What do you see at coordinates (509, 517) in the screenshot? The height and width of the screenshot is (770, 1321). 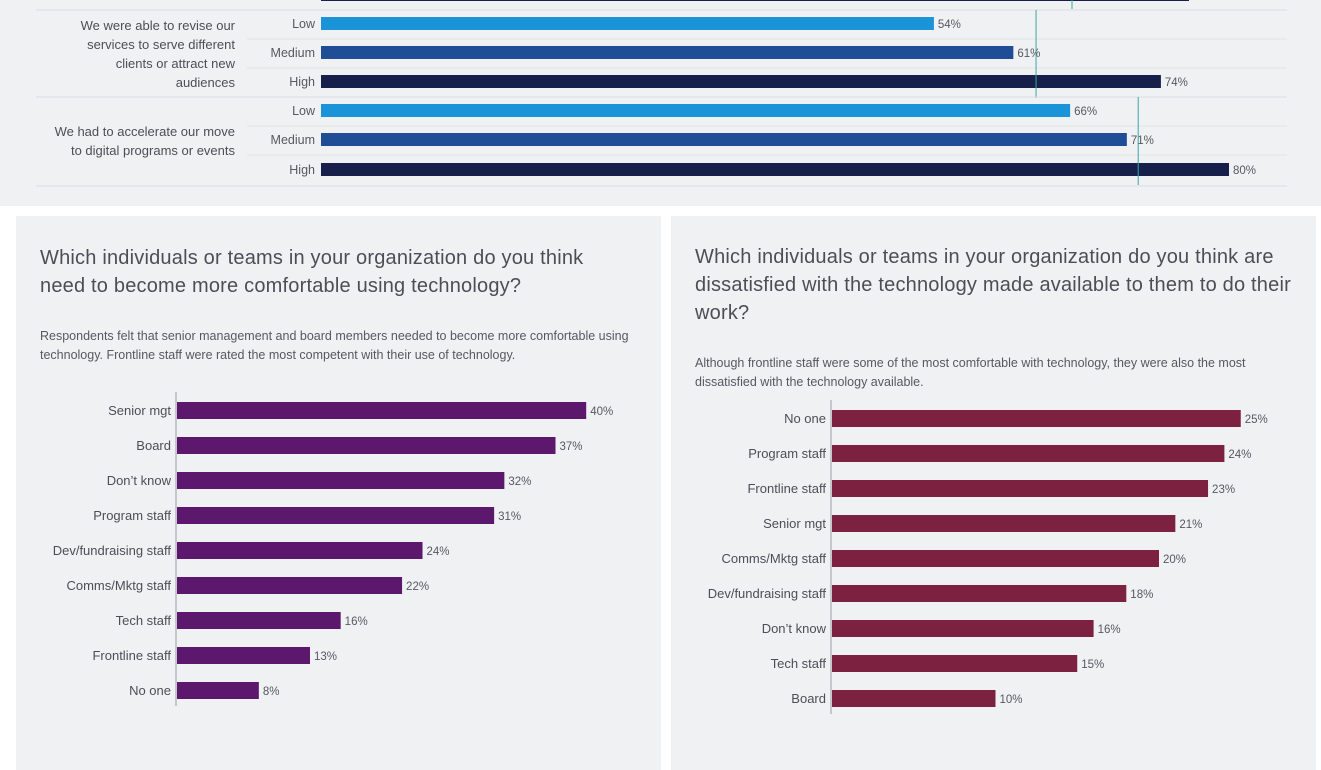 I see `value-label: 31%` at bounding box center [509, 517].